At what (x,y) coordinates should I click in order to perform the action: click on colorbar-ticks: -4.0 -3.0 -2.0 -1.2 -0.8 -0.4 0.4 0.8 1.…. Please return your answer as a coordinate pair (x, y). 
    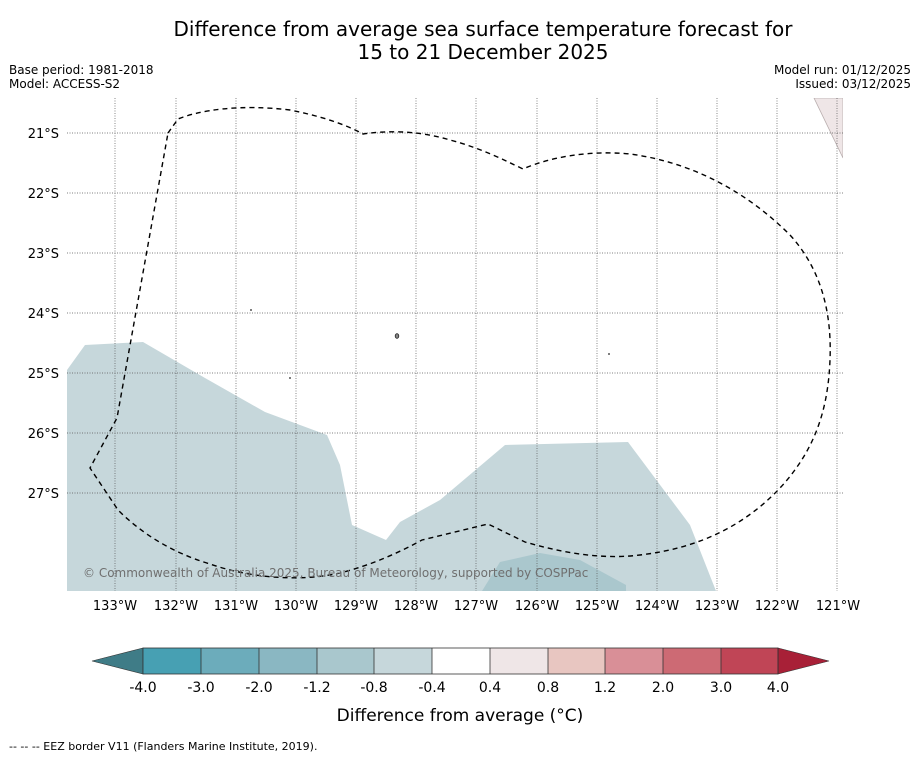
    Looking at the image, I should click on (459, 688).